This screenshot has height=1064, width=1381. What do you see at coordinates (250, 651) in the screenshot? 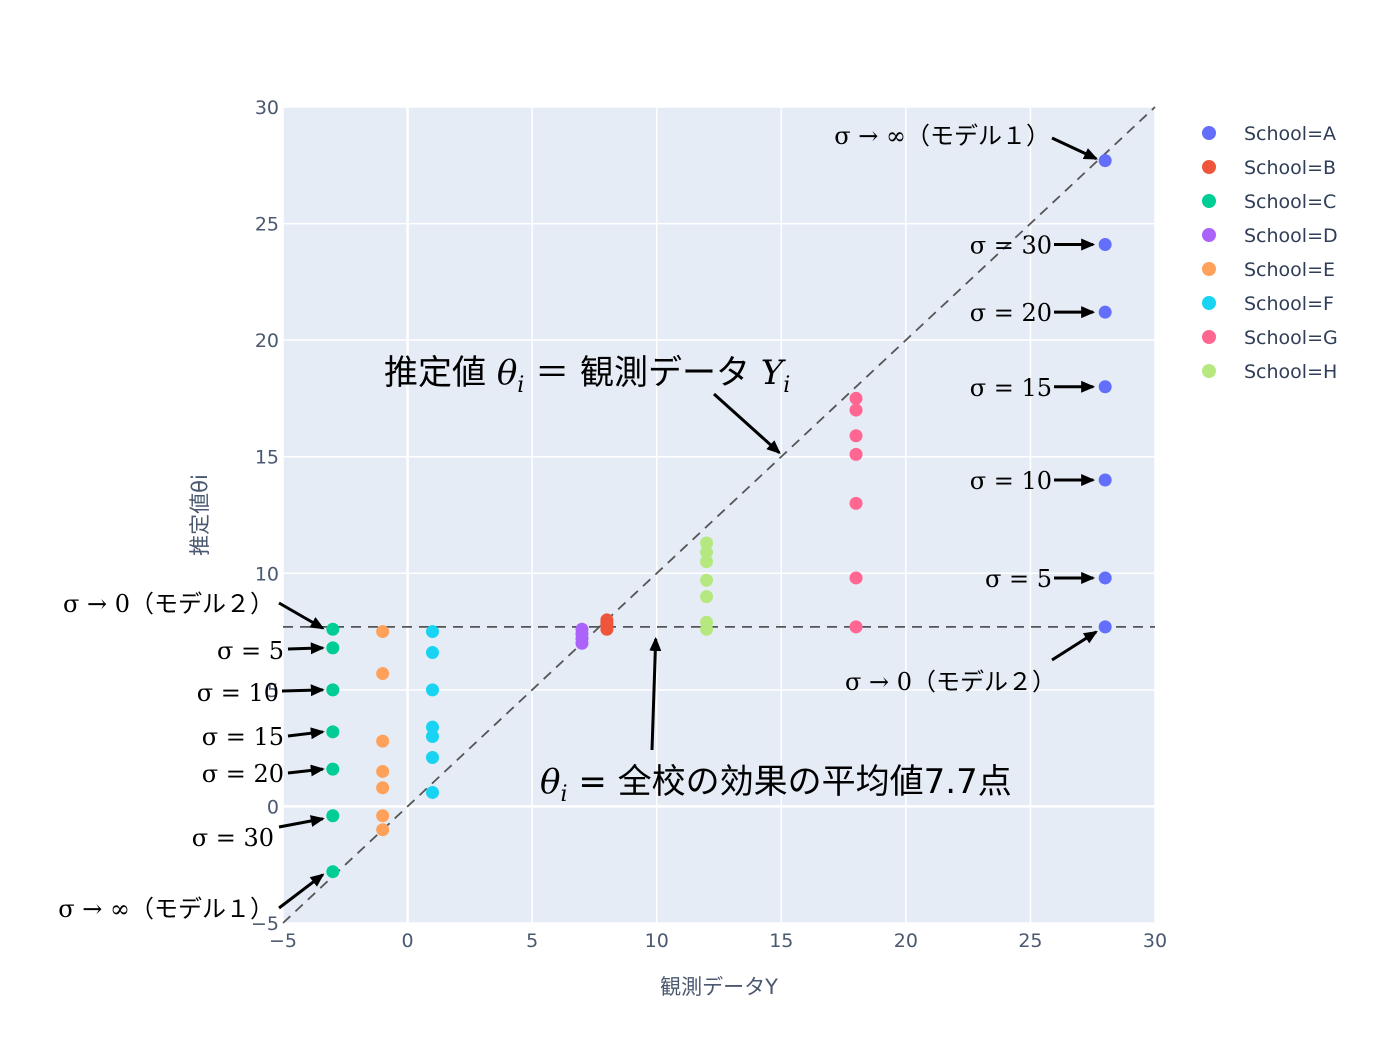
I see `annotation-left-label: σ = 5` at bounding box center [250, 651].